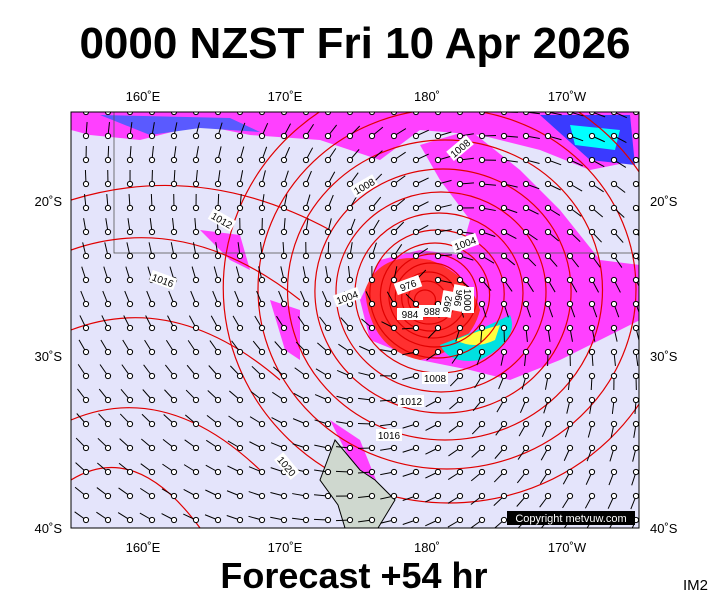 Image resolution: width=711 pixels, height=600 pixels. Describe the element at coordinates (49, 356) in the screenshot. I see `lat-label: 30˚S` at that location.